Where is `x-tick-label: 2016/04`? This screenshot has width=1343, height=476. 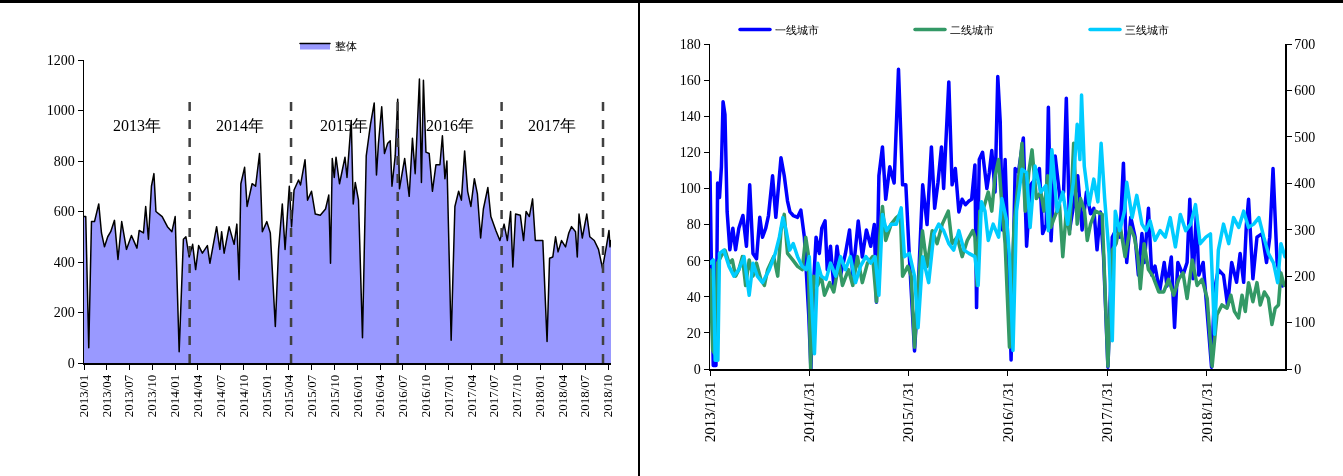
x-tick-label: 2016/04 is located at coordinates (380, 396).